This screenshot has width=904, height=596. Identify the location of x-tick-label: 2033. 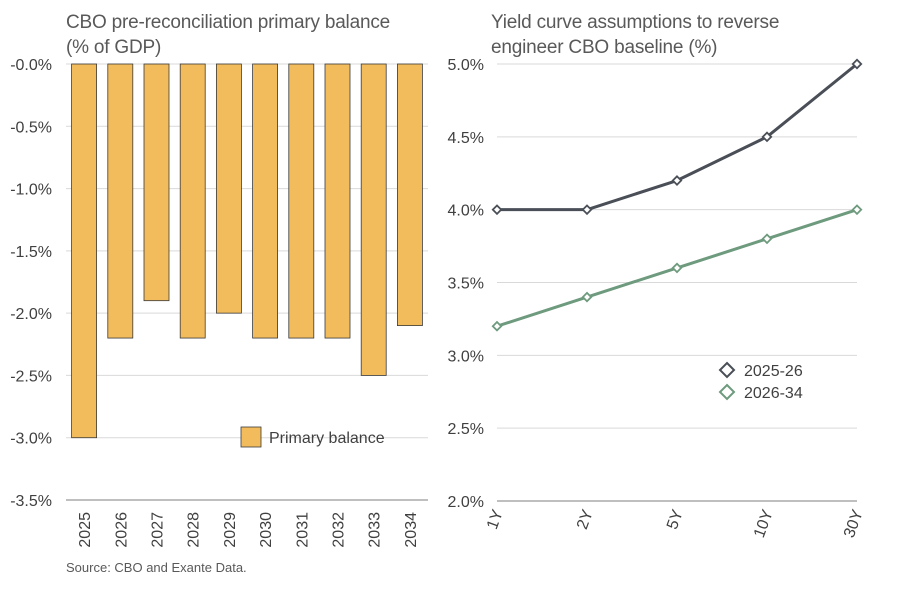
(375, 530).